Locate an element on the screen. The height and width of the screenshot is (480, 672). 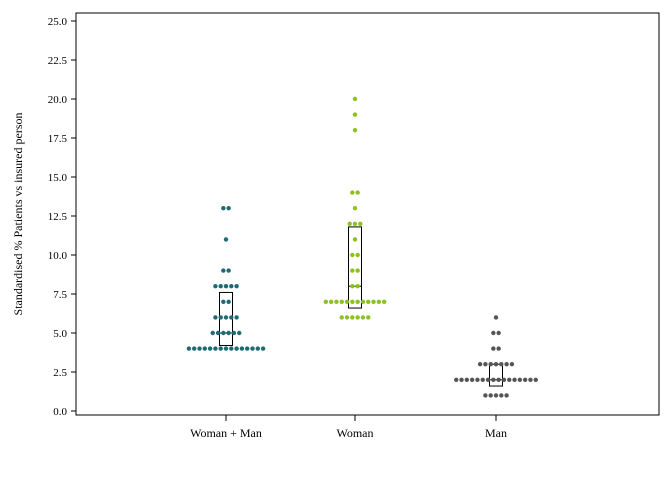
y-tick-label: 5.0 is located at coordinates (60, 334).